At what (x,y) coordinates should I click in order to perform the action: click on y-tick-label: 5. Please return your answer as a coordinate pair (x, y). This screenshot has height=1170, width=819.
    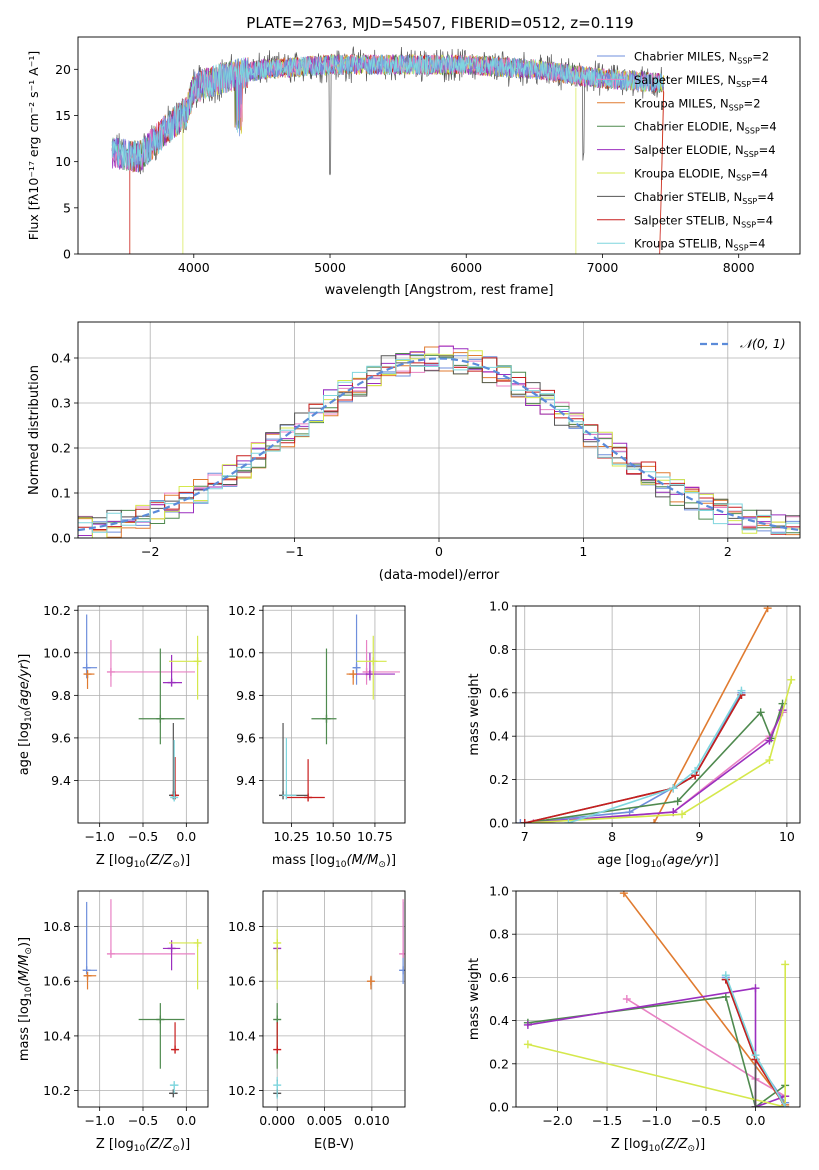
    Looking at the image, I should click on (67, 207).